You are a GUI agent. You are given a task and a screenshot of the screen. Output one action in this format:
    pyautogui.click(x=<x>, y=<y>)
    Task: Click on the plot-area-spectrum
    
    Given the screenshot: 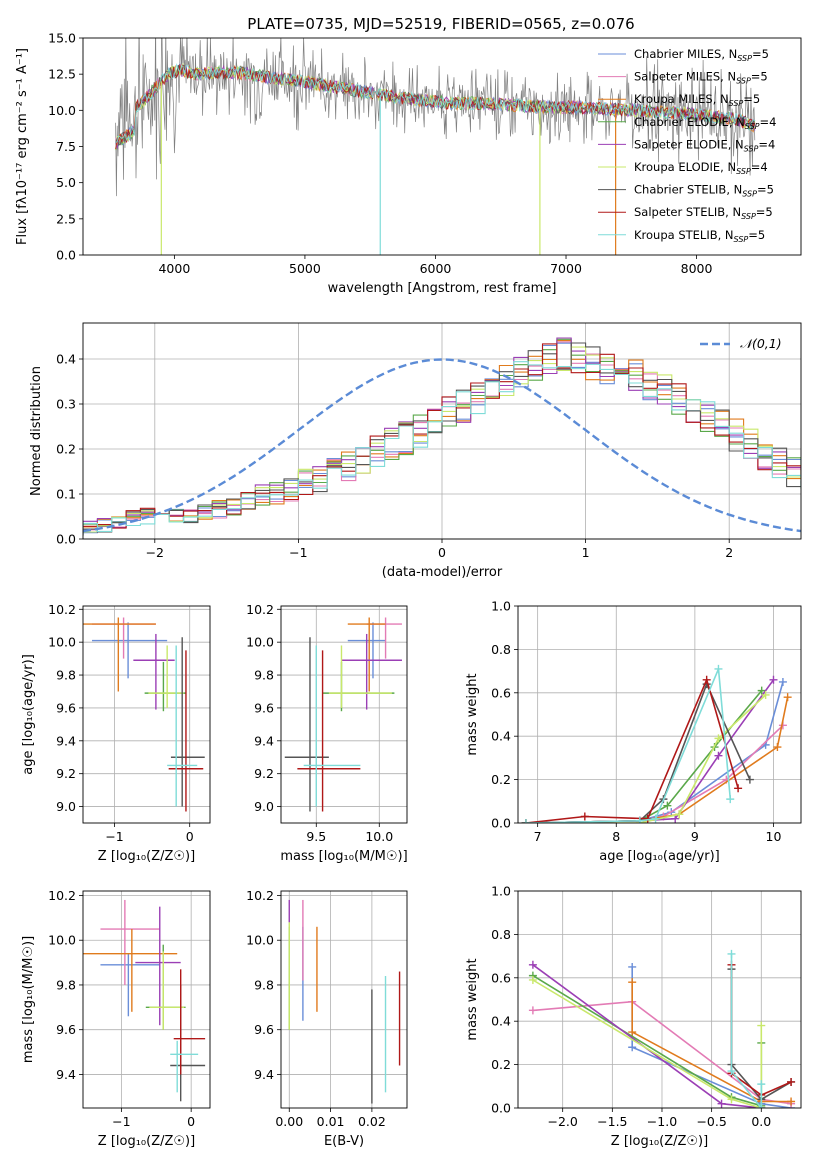 What is the action you would take?
    pyautogui.click(x=435, y=146)
    